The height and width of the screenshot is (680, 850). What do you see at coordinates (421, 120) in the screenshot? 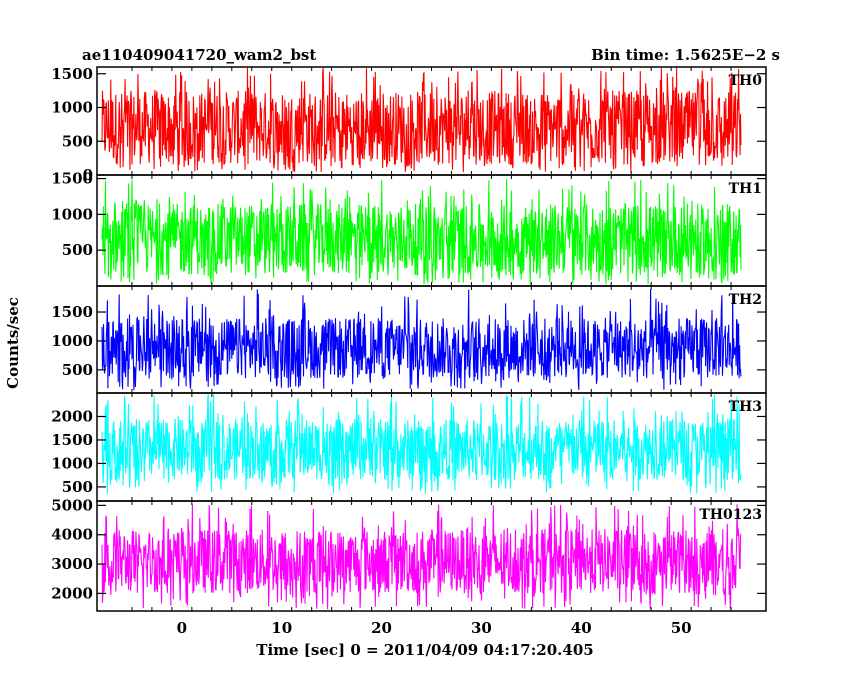
I see `series-th0` at bounding box center [421, 120].